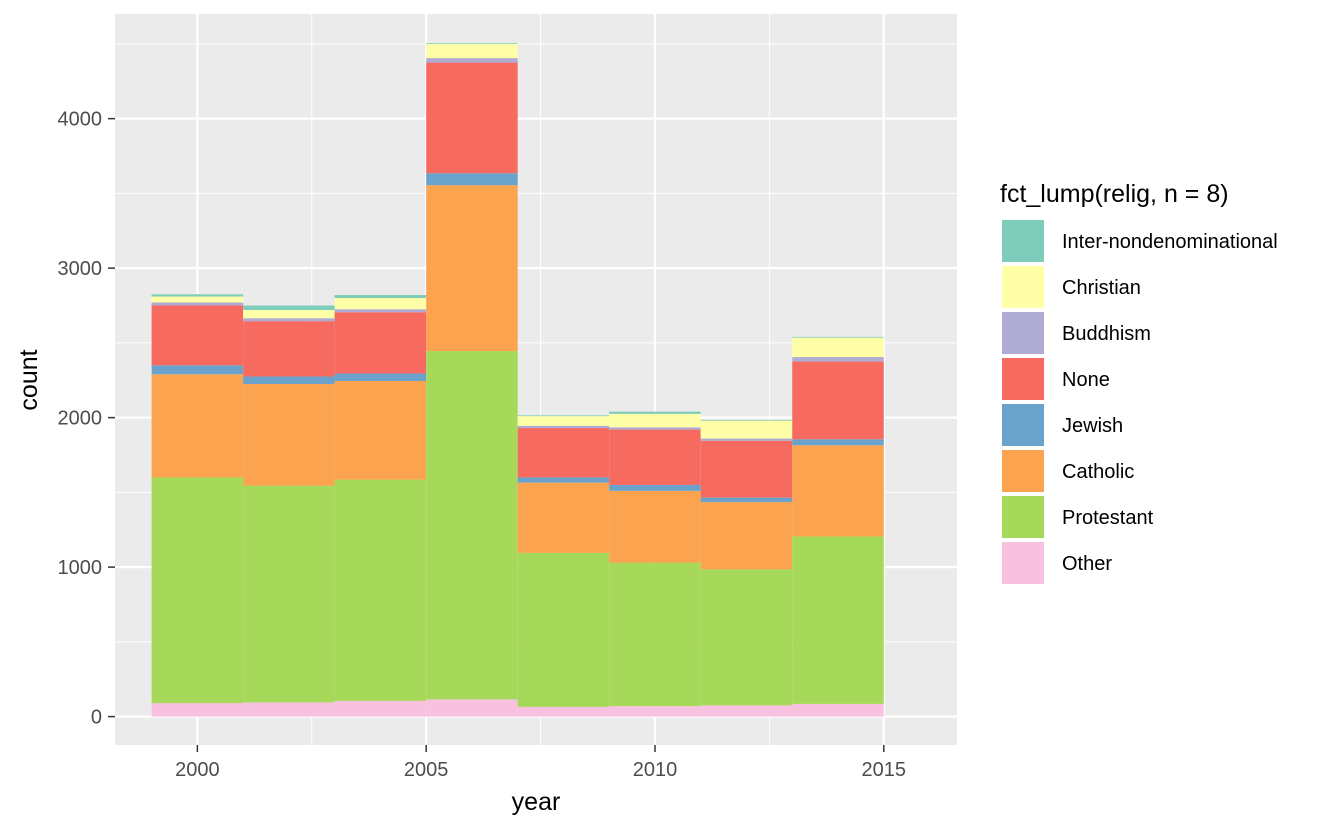 The height and width of the screenshot is (830, 1344). I want to click on x-axis: 2000 2005 2010 2015, so click(540, 763).